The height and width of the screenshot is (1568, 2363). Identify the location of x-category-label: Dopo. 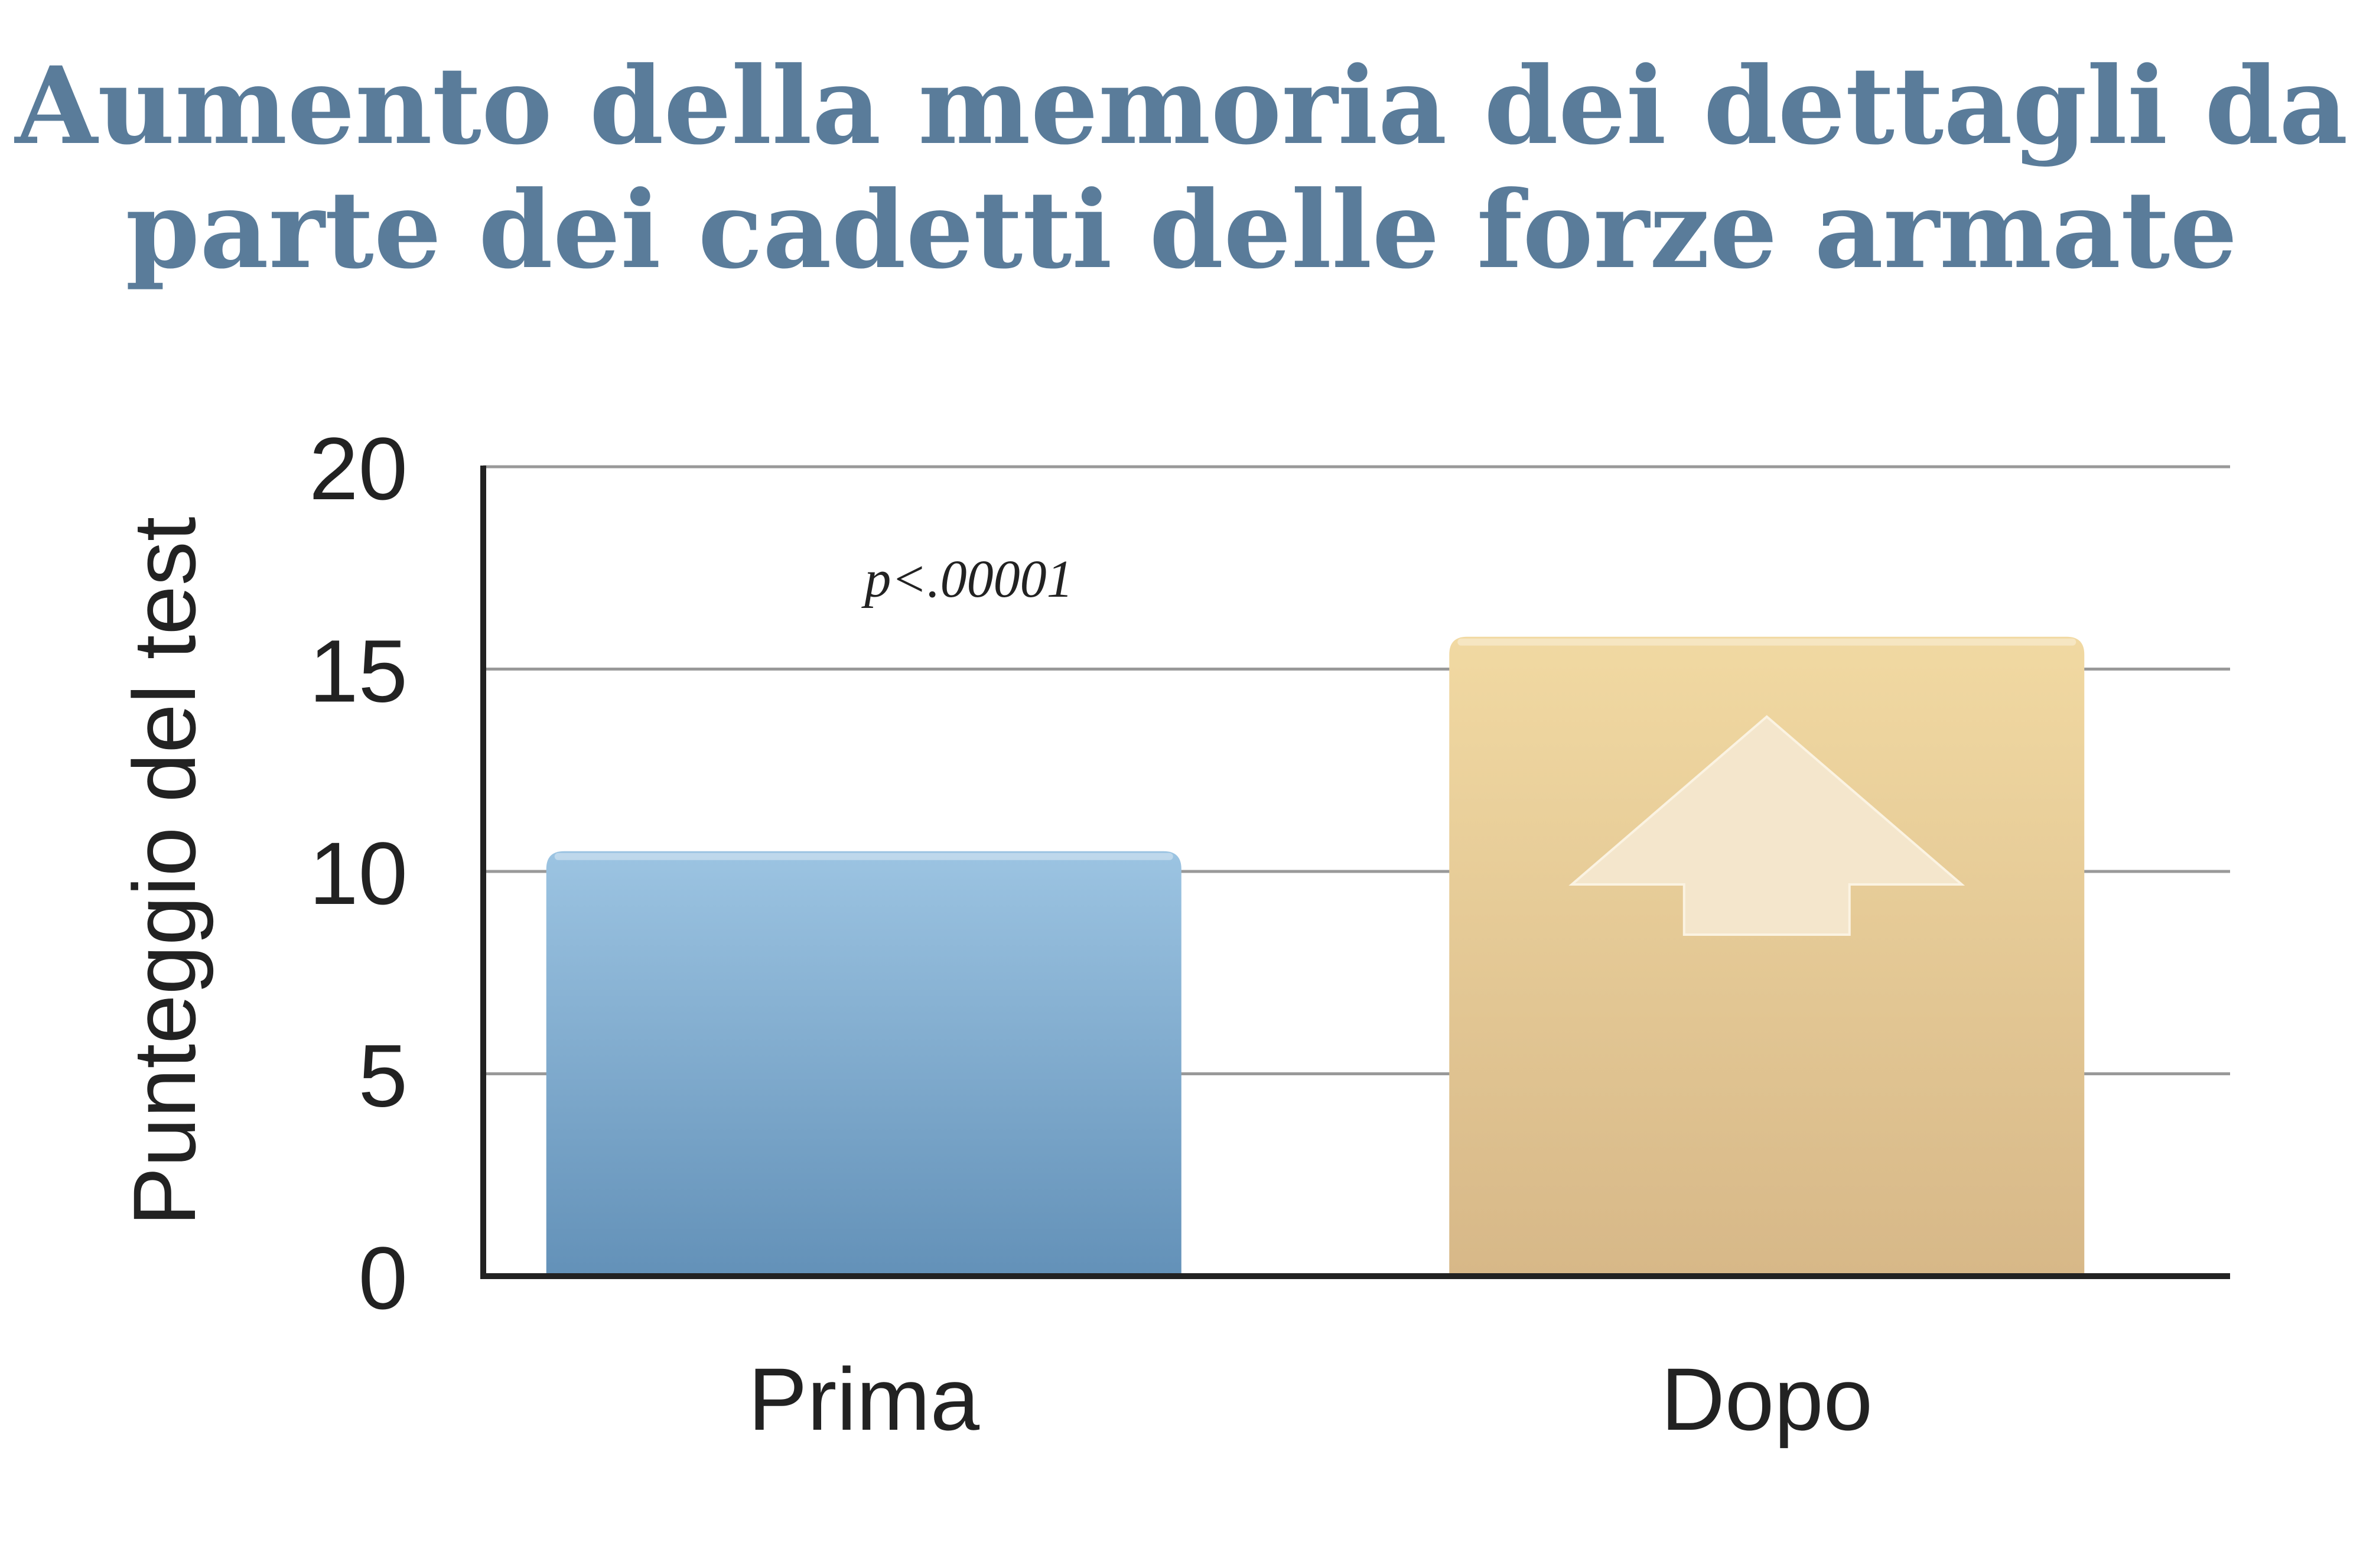
(1767, 1399).